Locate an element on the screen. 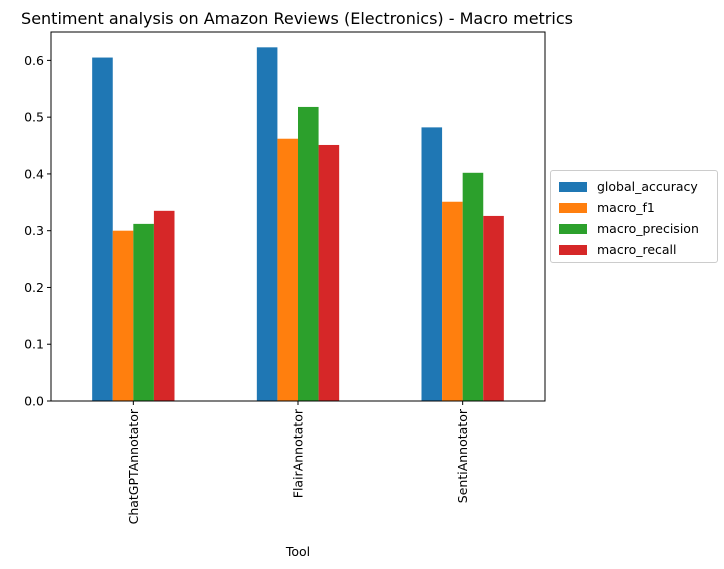  y-tick-label: 0.3 is located at coordinates (34, 230).